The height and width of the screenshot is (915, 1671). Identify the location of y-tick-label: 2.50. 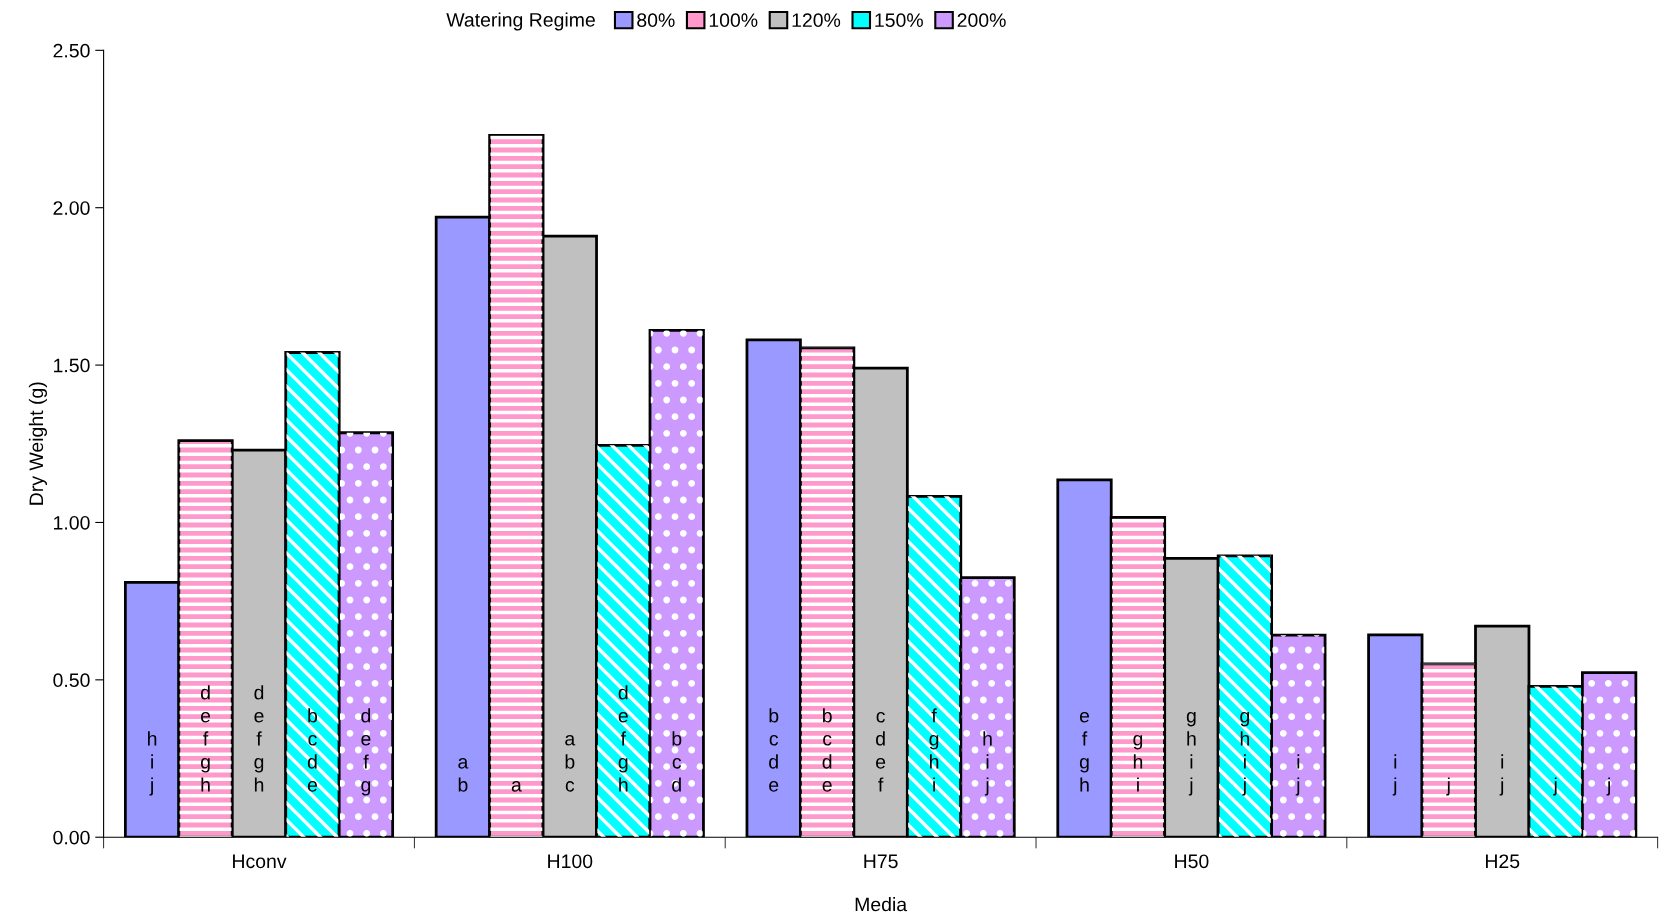
(71, 50).